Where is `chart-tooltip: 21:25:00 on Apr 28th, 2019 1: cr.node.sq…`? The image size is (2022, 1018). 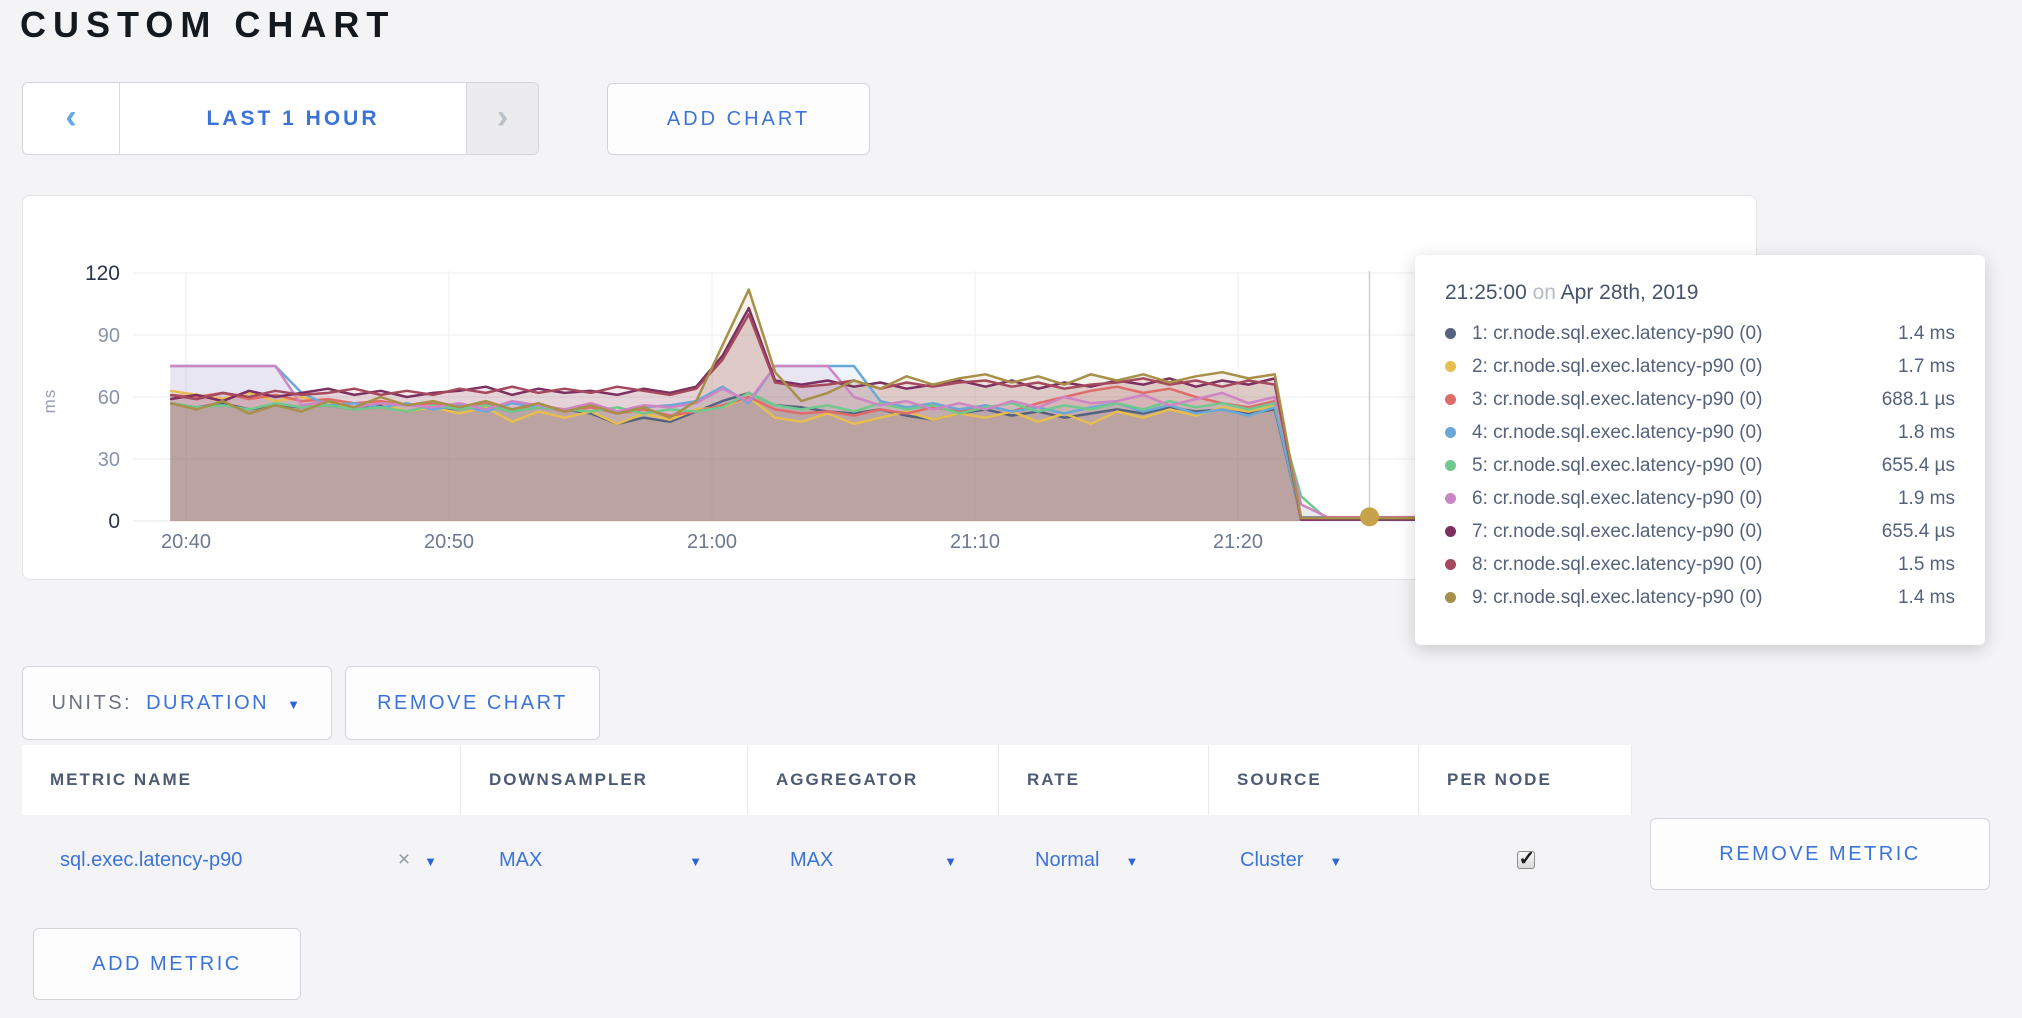
chart-tooltip: 21:25:00 on Apr 28th, 2019 1: cr.node.sq… is located at coordinates (1700, 450).